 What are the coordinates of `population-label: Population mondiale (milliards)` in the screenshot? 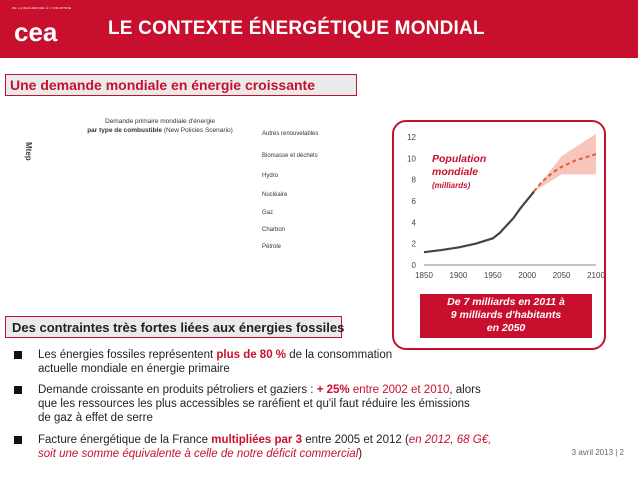 It's located at (472, 172).